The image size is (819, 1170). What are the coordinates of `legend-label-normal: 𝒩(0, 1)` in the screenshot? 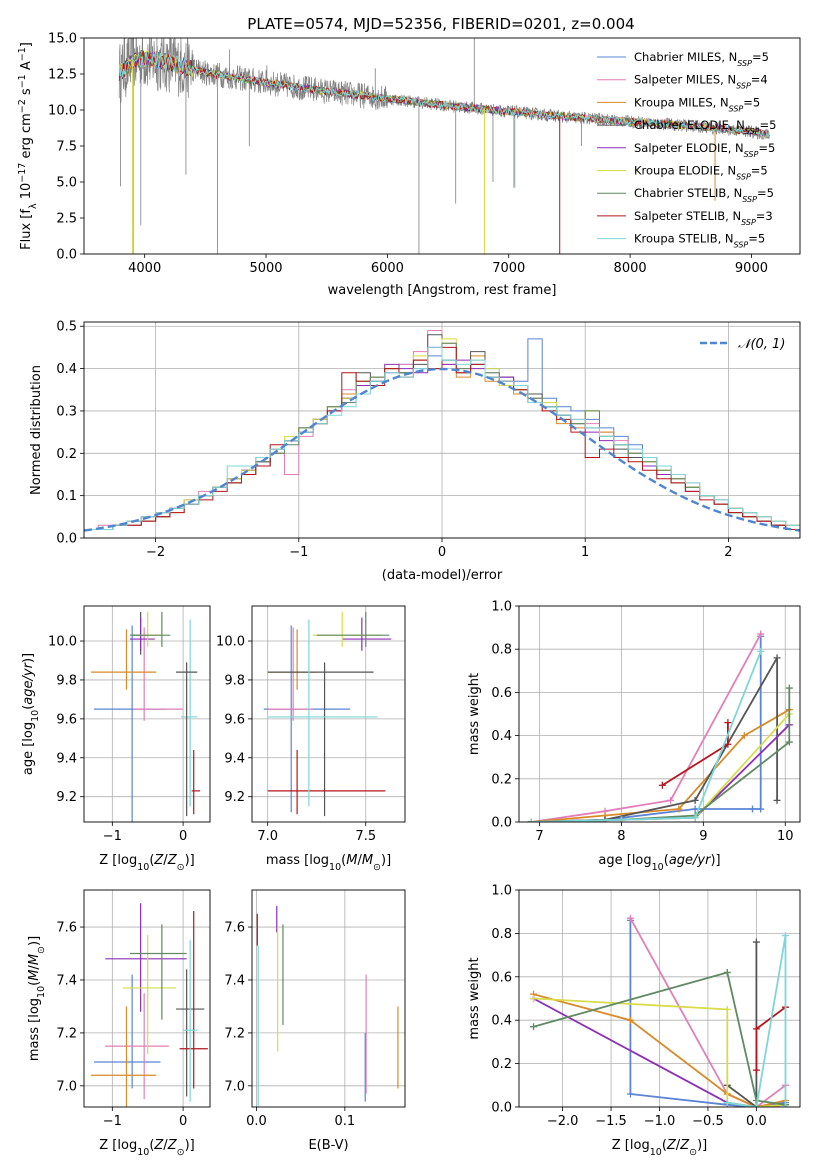 It's located at (761, 344).